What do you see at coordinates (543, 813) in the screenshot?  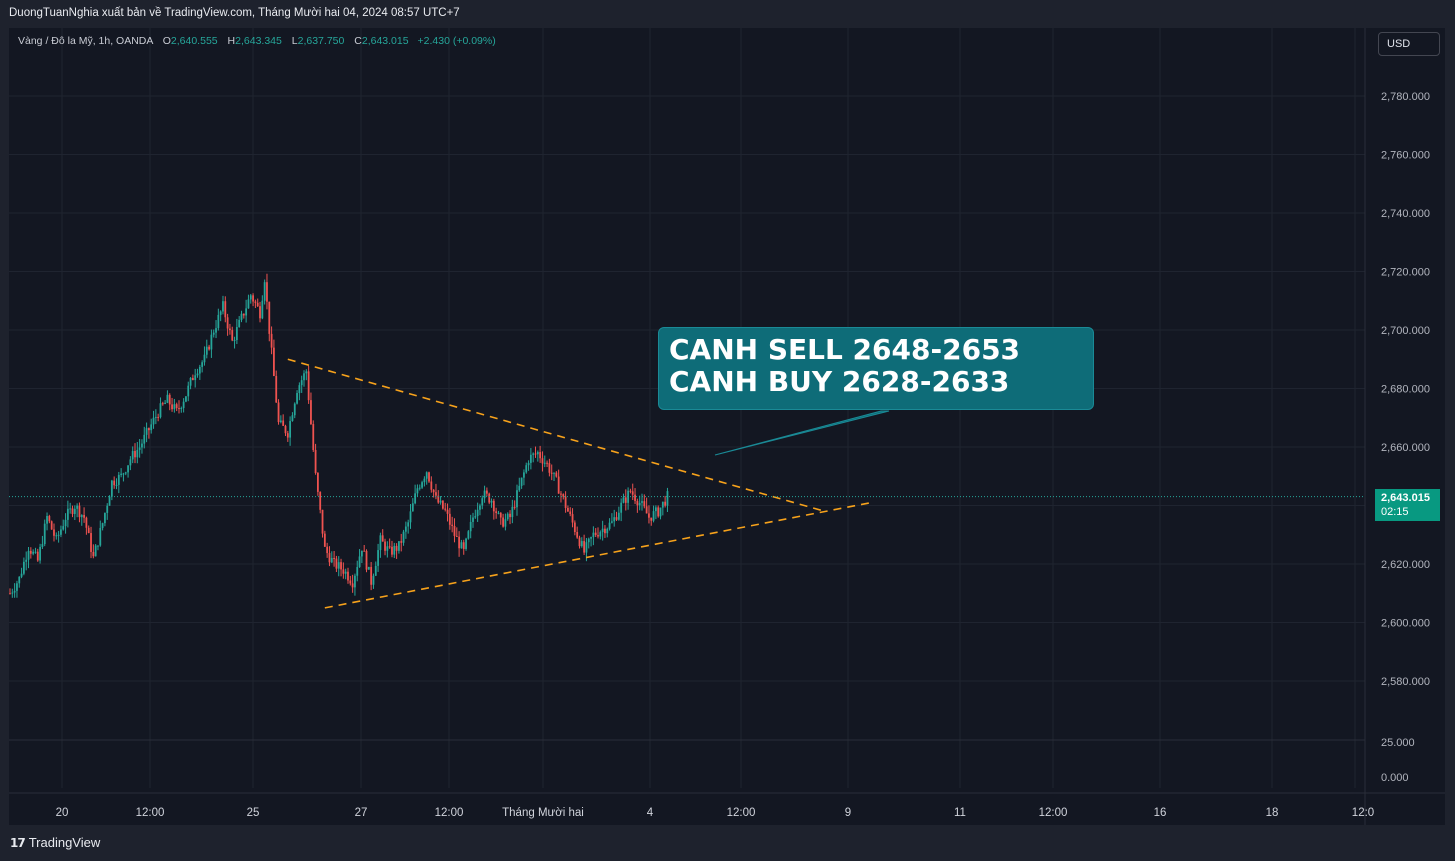 I see `x-tick-label: Tháng Mười hai` at bounding box center [543, 813].